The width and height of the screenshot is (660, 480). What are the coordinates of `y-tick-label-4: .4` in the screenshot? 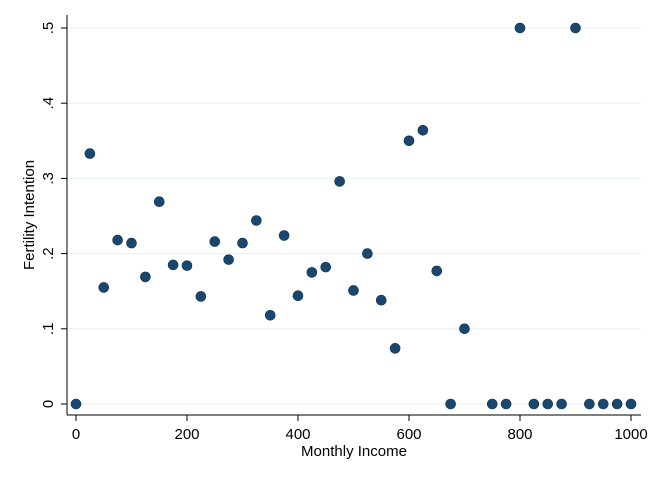 It's located at (48, 103).